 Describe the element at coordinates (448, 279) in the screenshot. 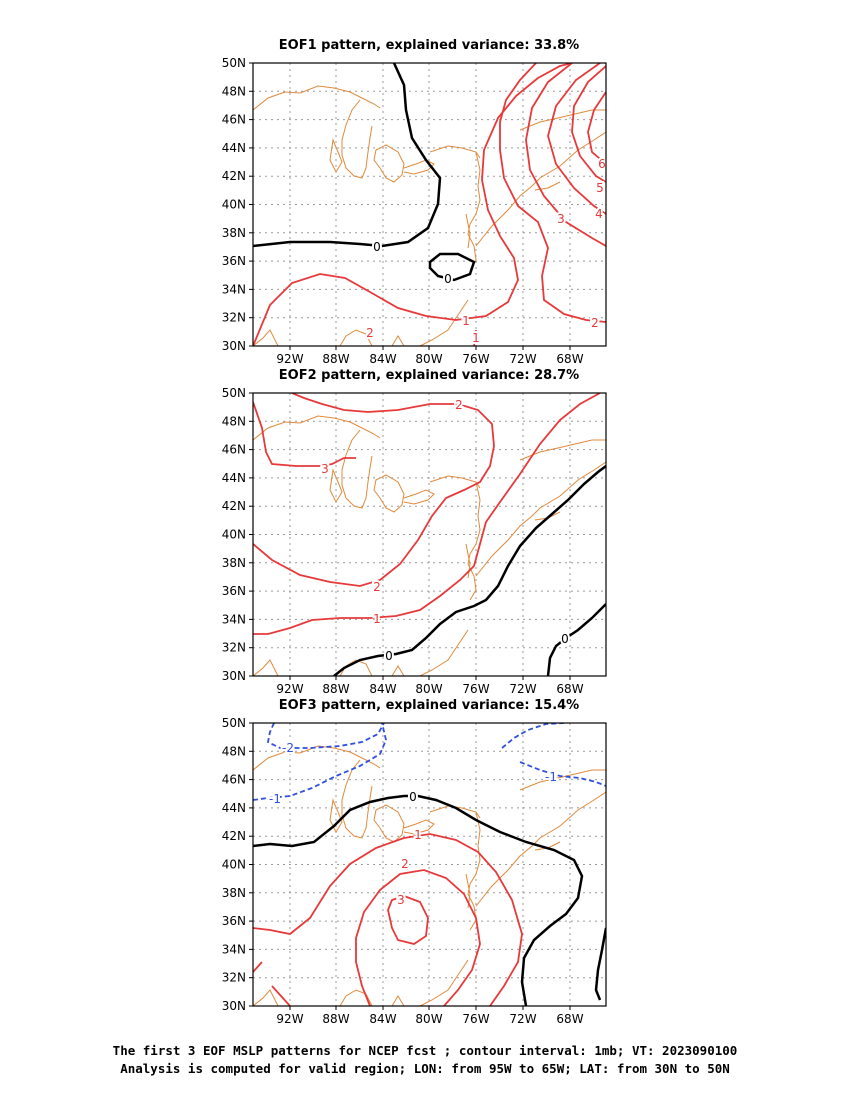

I see `eof1-label-0b: 0` at that location.